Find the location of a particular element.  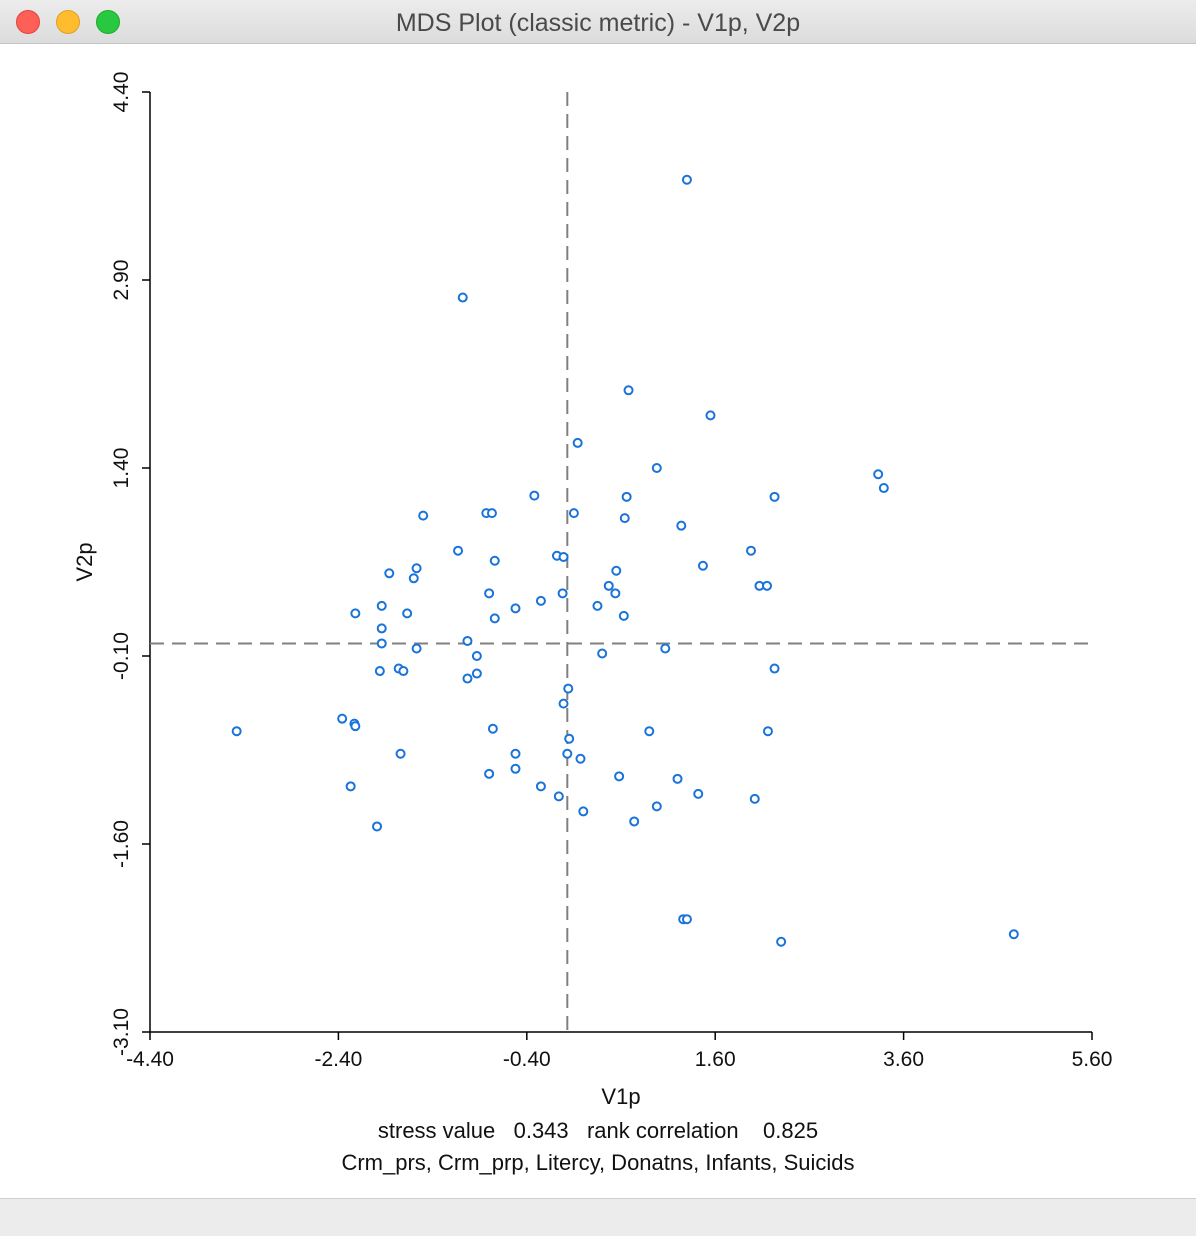

minimize-window-button is located at coordinates (68, 22).